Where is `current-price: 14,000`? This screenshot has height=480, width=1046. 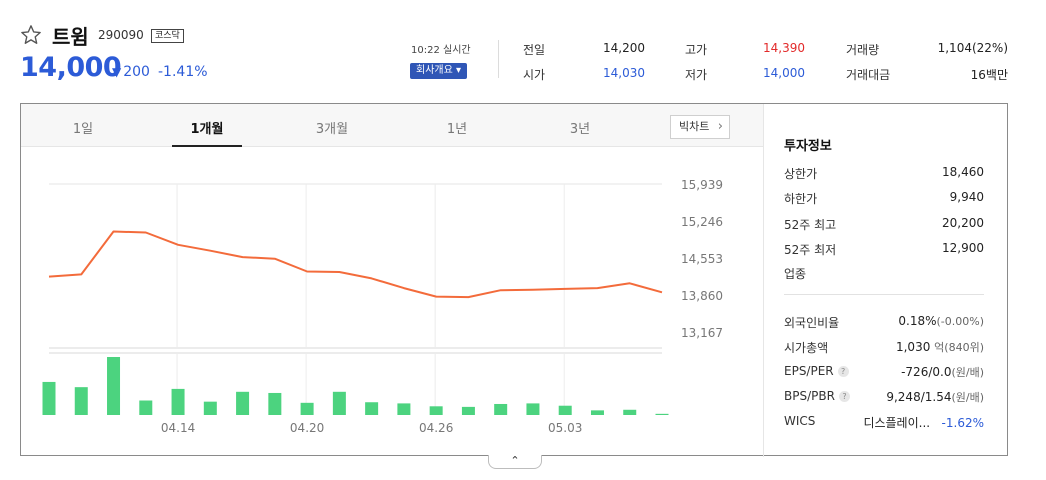 current-price: 14,000 is located at coordinates (71, 67).